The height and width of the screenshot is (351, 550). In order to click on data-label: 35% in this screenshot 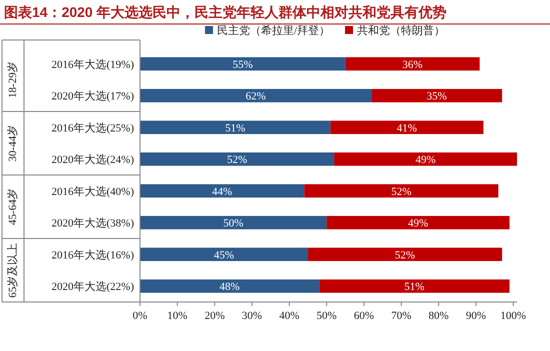, I will do `click(436, 96)`.